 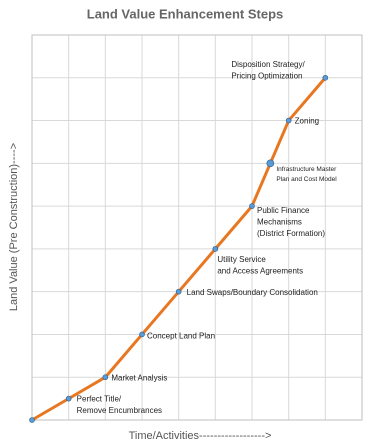 I want to click on point-label: Public Finance, so click(x=283, y=210).